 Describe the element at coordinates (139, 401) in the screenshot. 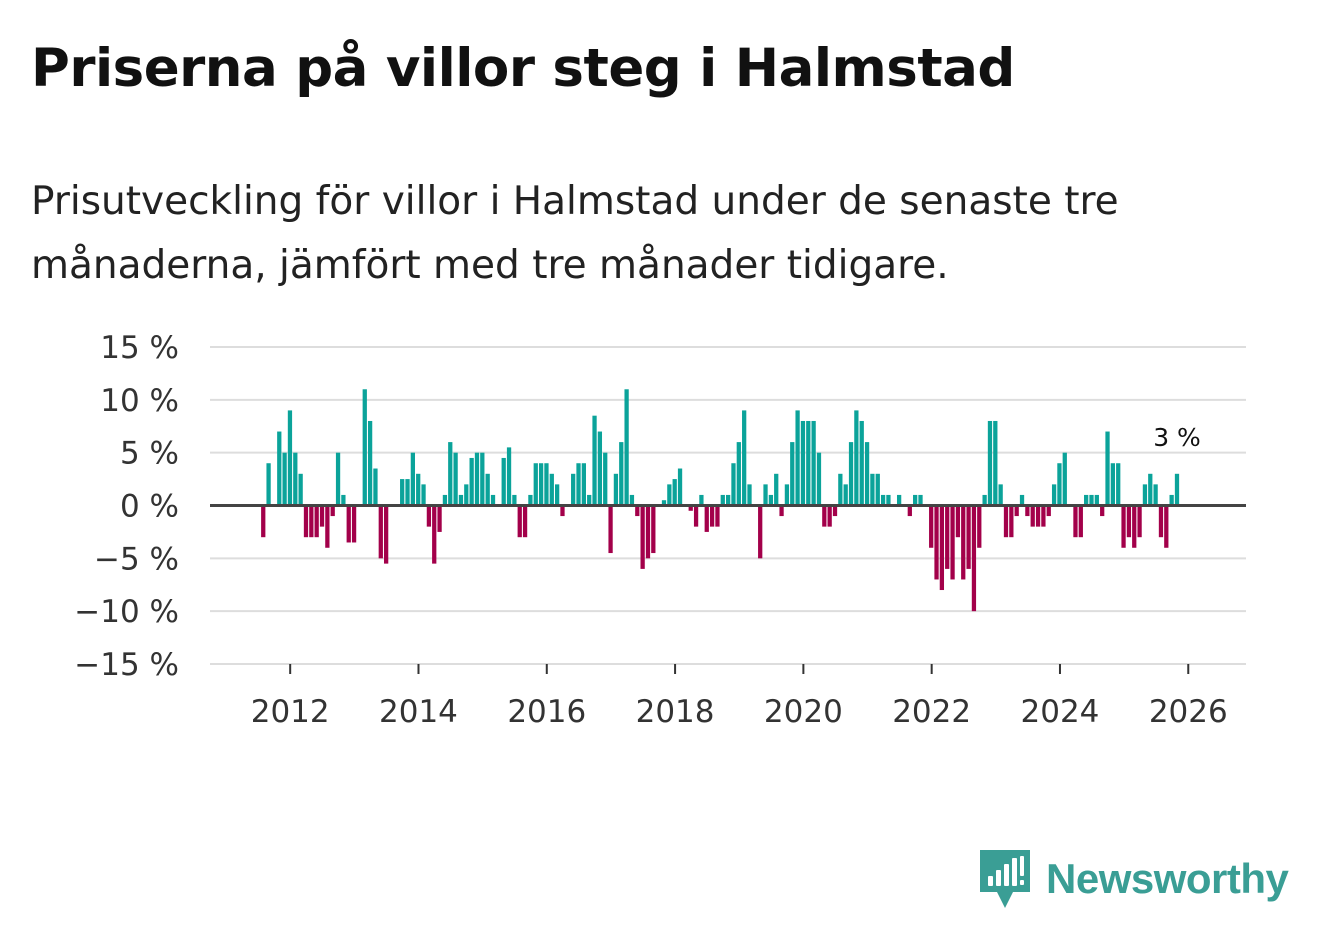

I see `y-tick-label: 10 %` at that location.